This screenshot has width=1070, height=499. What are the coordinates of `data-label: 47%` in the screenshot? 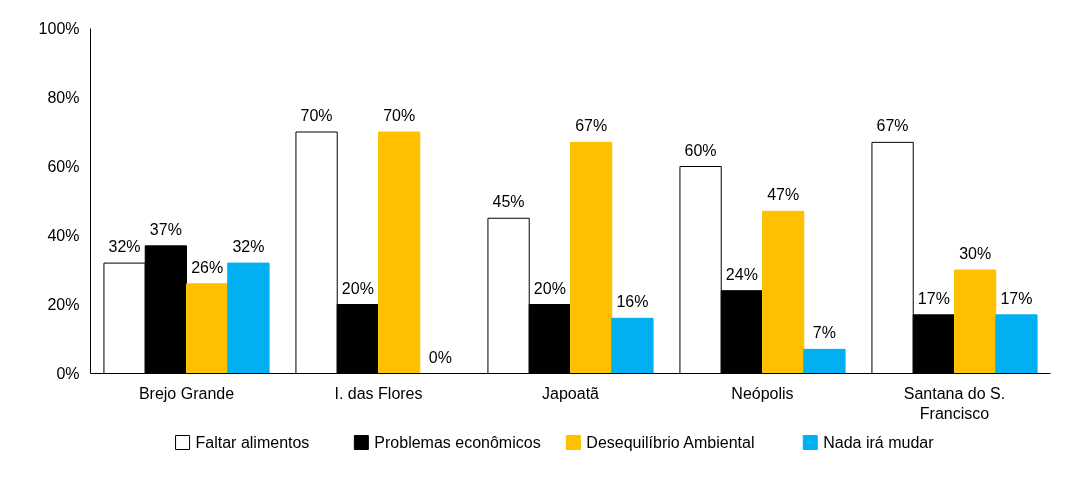 It's located at (783, 195).